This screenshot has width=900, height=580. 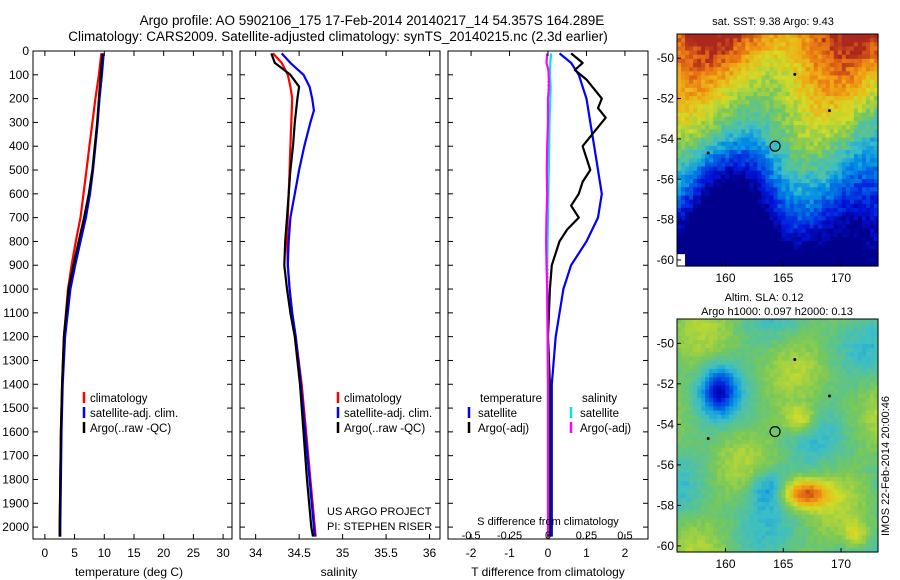 What do you see at coordinates (164, 553) in the screenshot?
I see `x-tick-label: 20` at bounding box center [164, 553].